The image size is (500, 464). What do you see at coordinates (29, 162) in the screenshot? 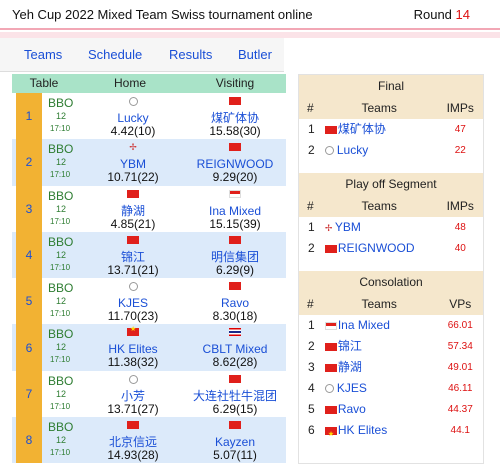
I see `table-number: 2` at bounding box center [29, 162].